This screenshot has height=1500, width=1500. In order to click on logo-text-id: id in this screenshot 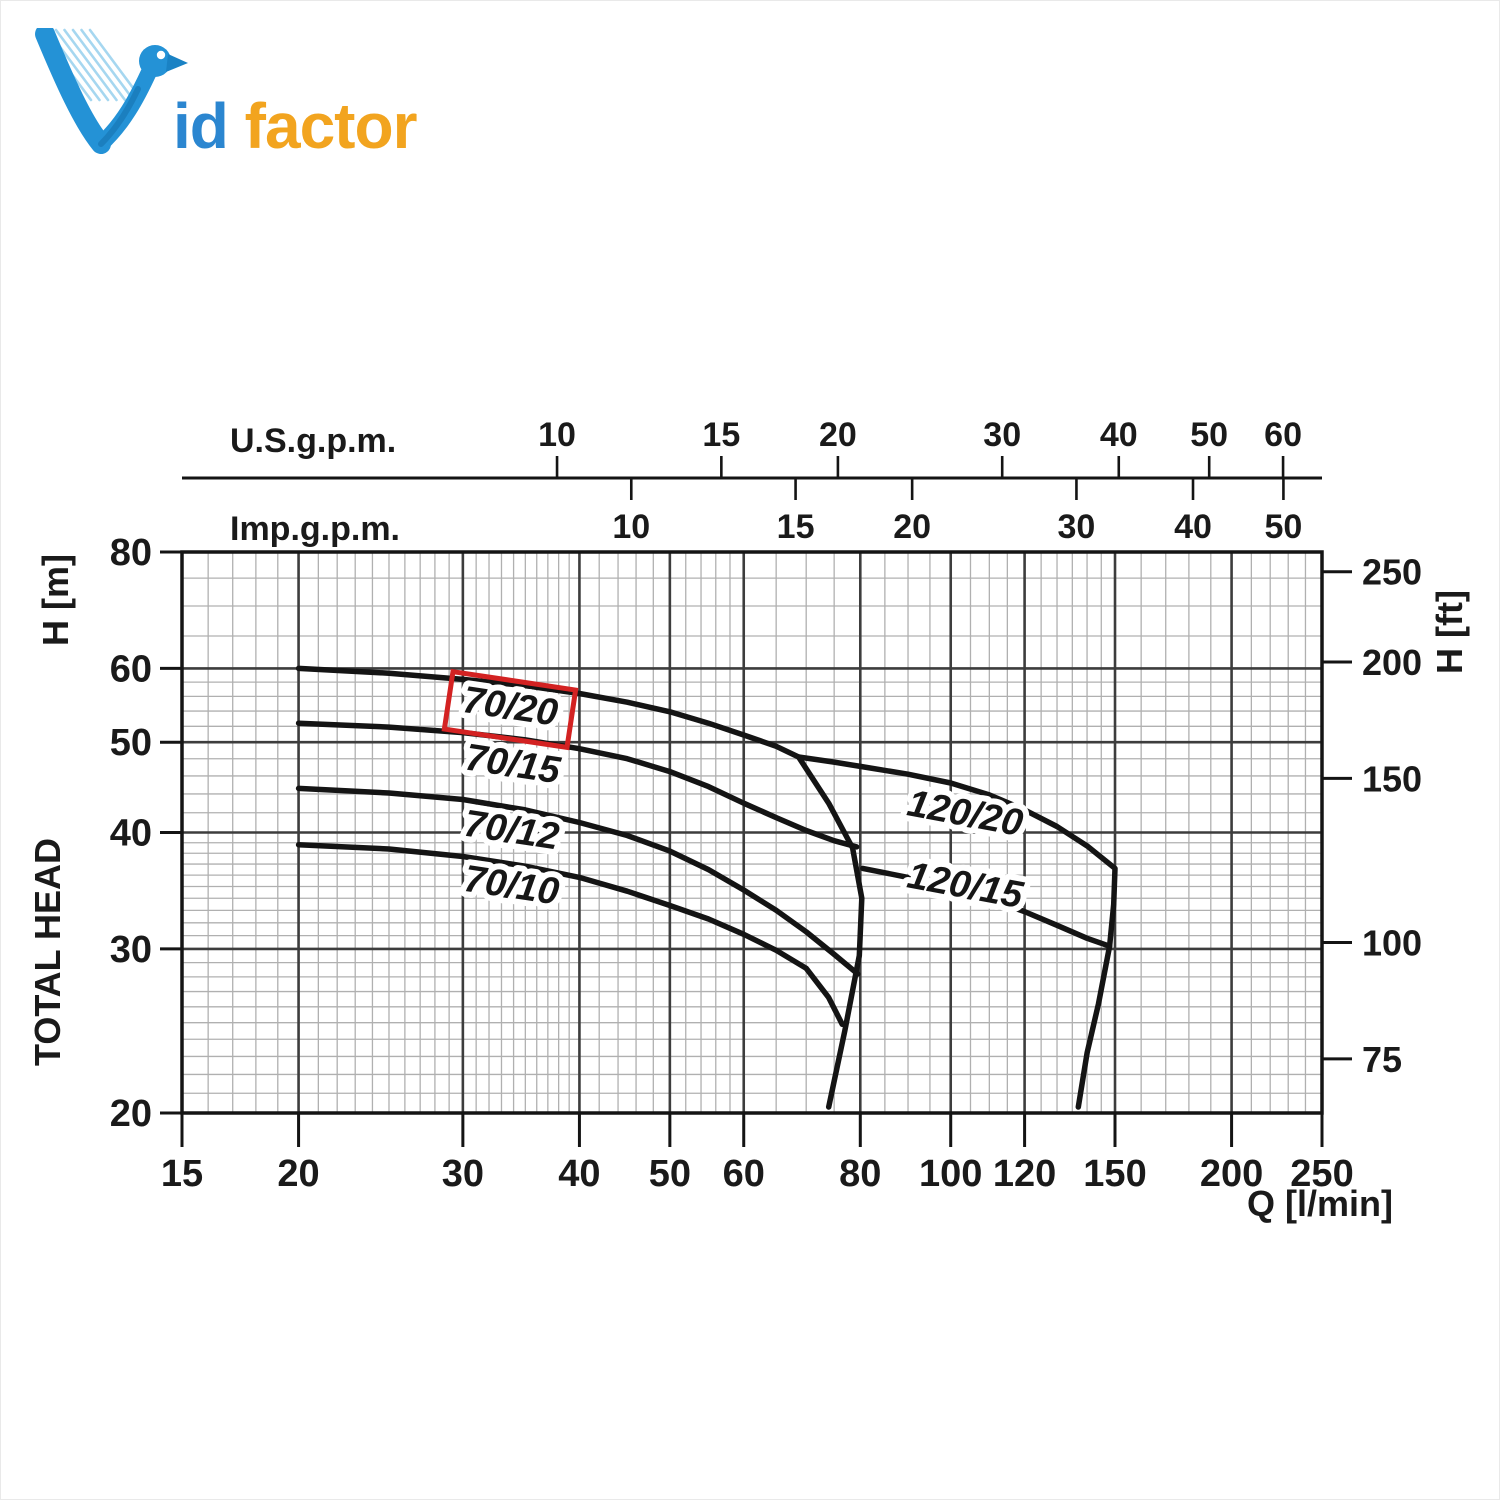, I will do `click(200, 126)`.